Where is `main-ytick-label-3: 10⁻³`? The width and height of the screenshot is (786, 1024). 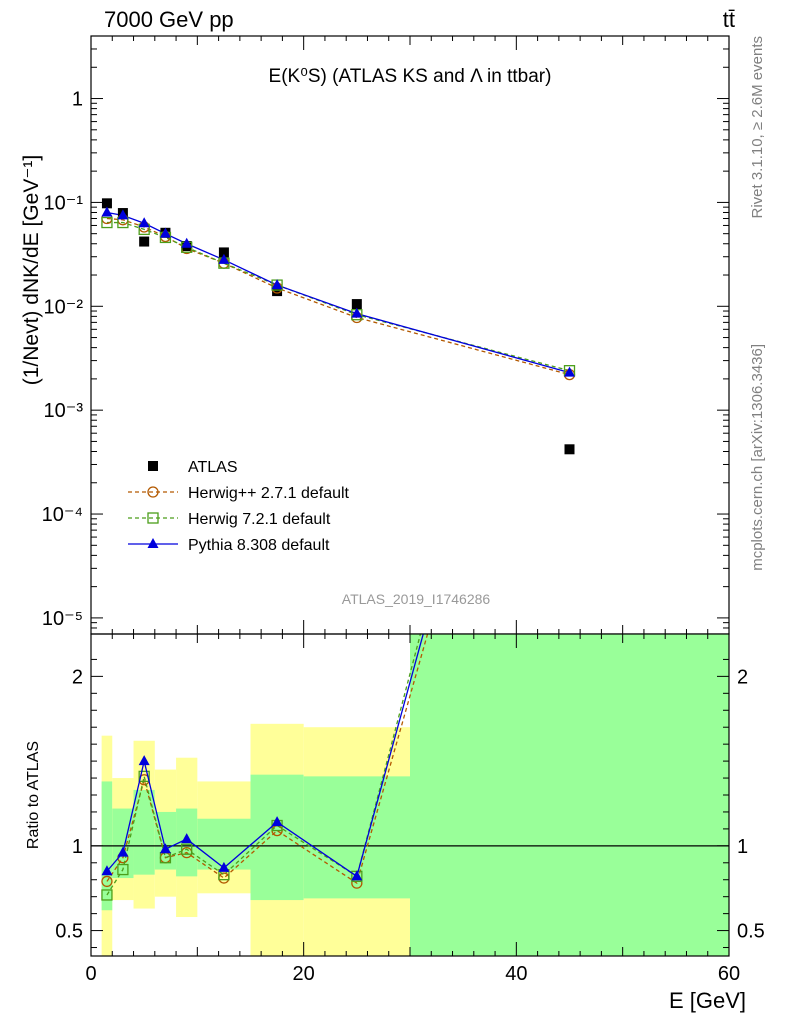
main-ytick-label-3: 10⁻³ is located at coordinates (64, 411).